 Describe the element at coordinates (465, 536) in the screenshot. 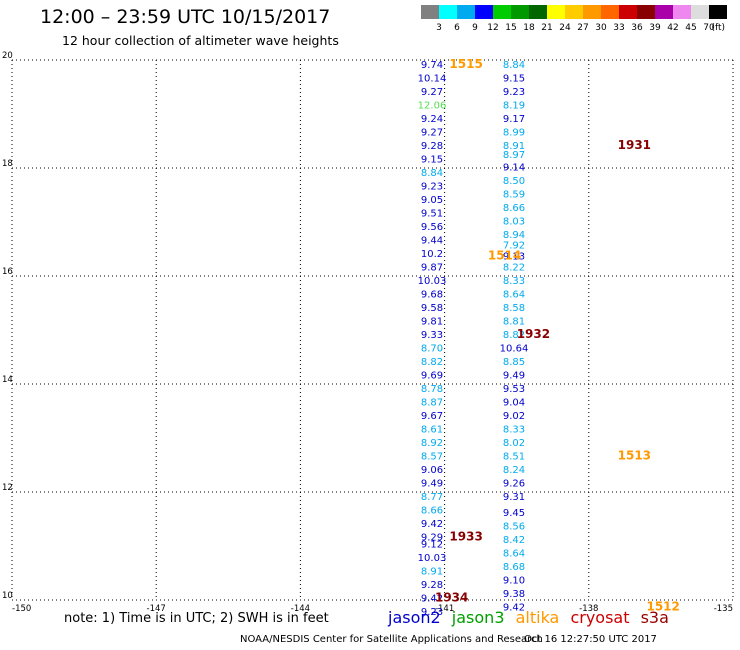

I see `pass-time-label: 1933` at that location.